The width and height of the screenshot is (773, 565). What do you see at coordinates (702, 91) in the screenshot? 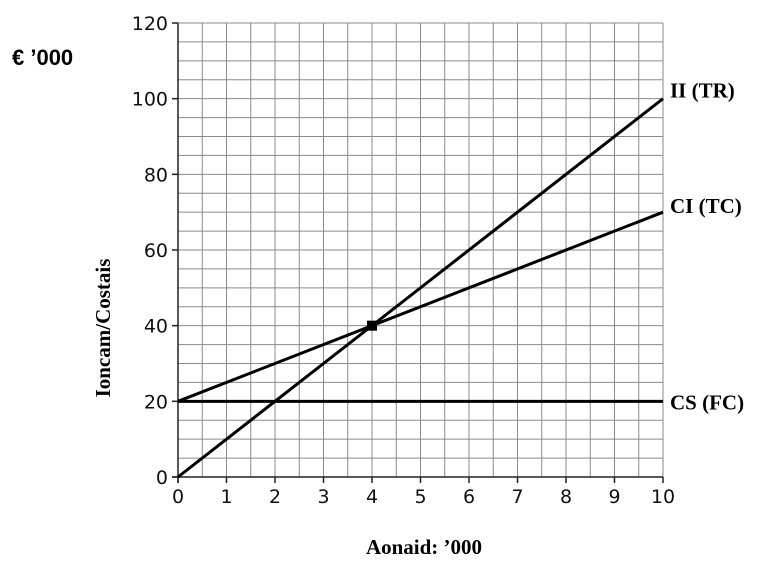
I see `series-label: II (TR)` at bounding box center [702, 91].